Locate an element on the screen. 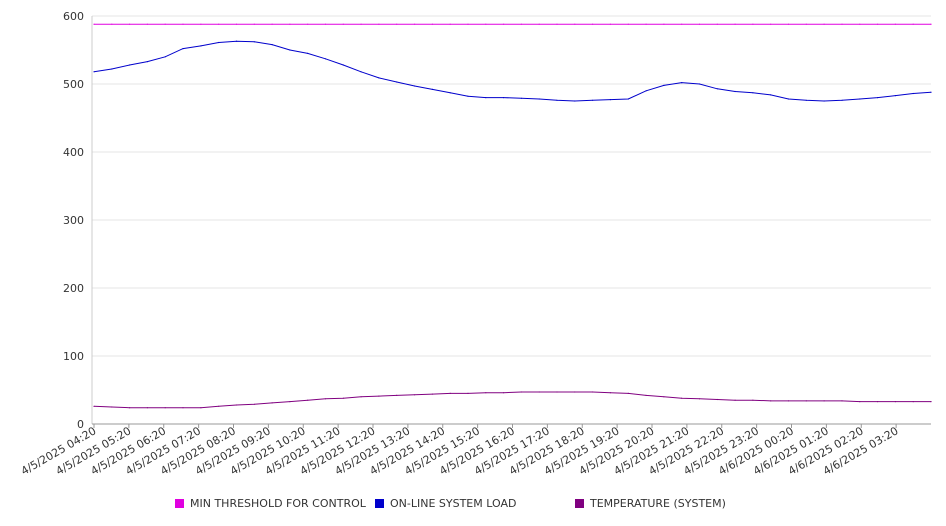 The height and width of the screenshot is (526, 946). legend-swatch-temperature is located at coordinates (579, 503).